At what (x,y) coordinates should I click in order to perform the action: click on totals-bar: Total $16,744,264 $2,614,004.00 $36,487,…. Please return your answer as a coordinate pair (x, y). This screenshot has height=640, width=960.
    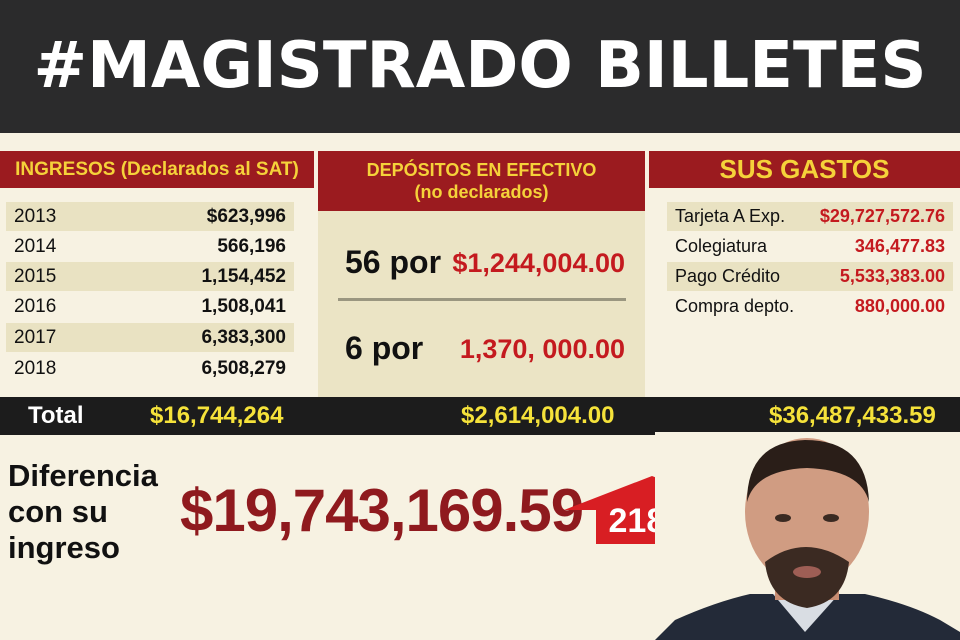
    Looking at the image, I should click on (480, 416).